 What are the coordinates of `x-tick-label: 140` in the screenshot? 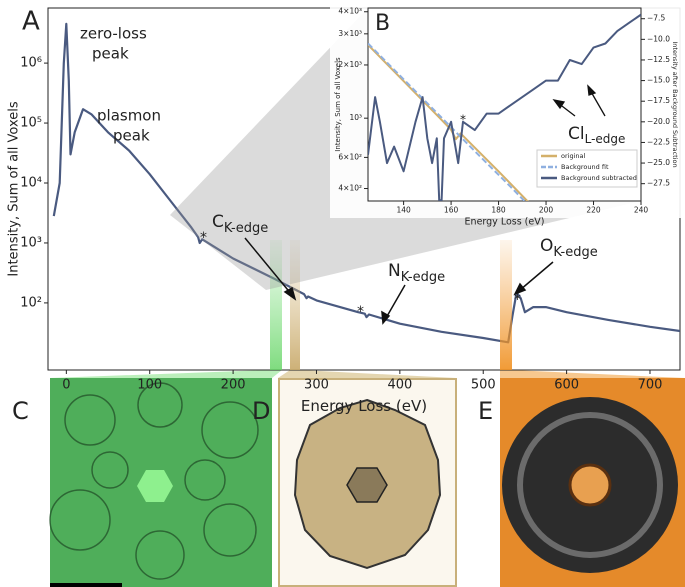 It's located at (403, 210).